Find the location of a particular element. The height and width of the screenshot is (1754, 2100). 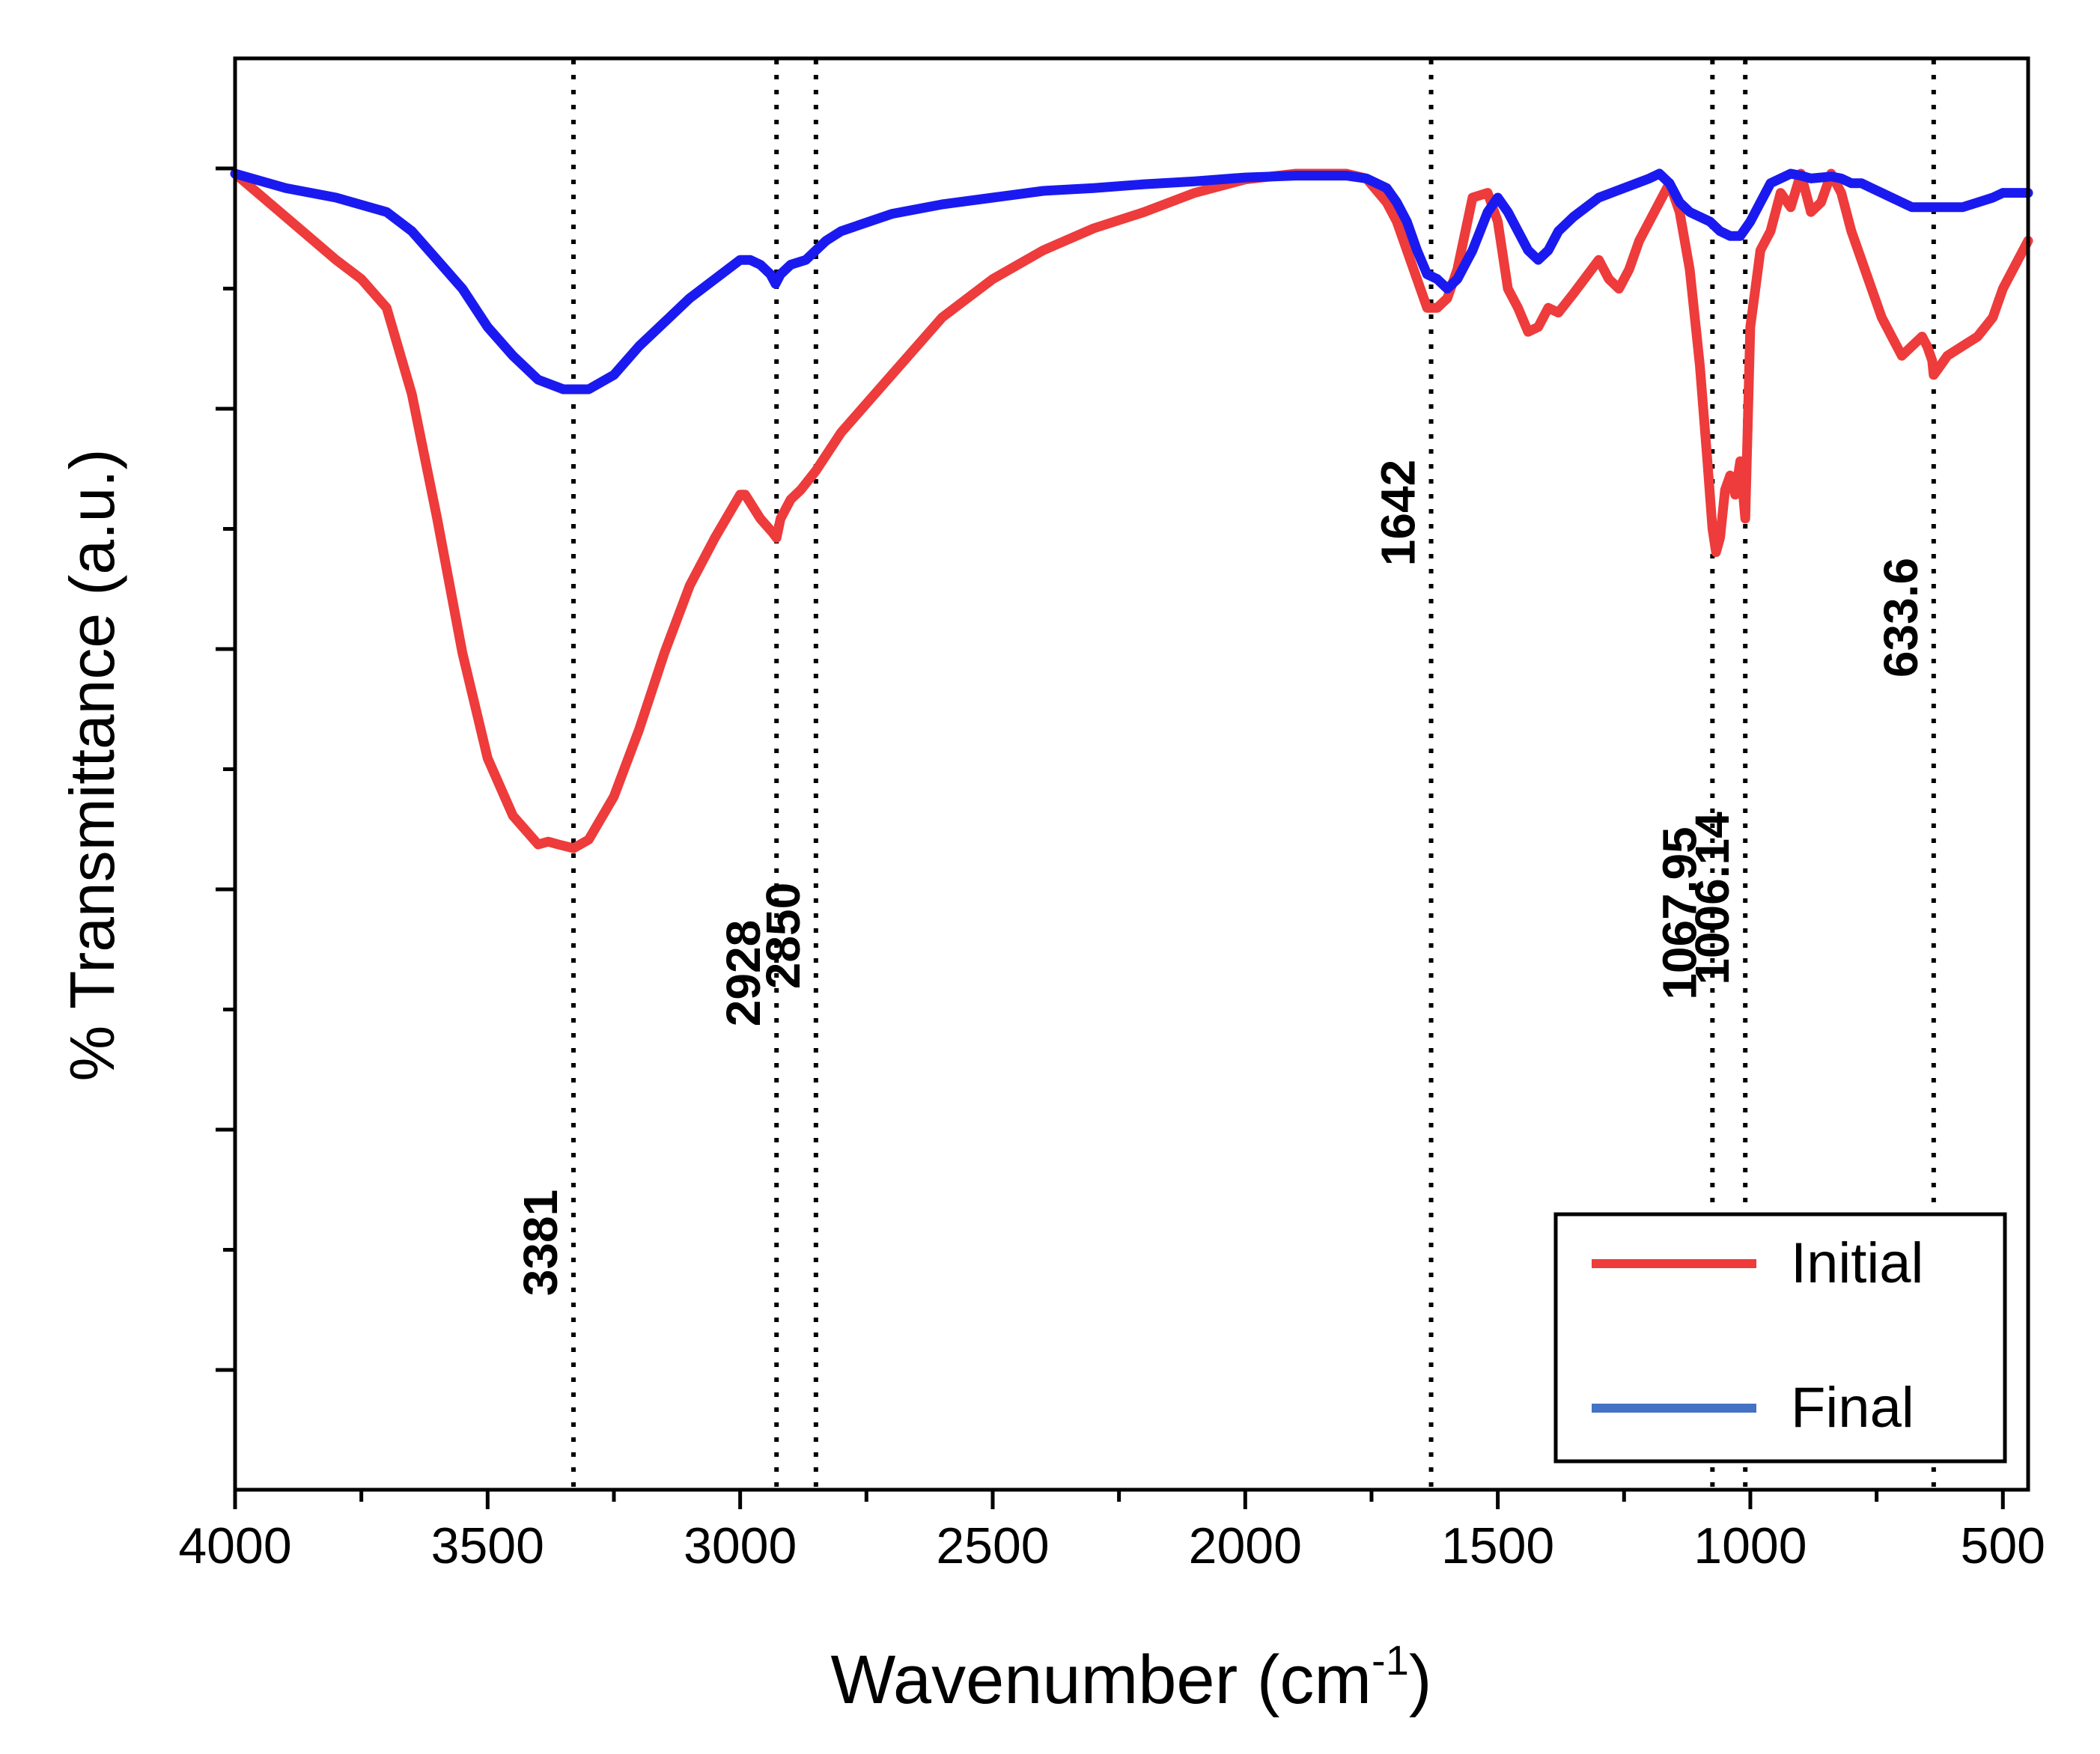

x-axis-title: Wavenumber (cm-1) is located at coordinates (1131, 1677).